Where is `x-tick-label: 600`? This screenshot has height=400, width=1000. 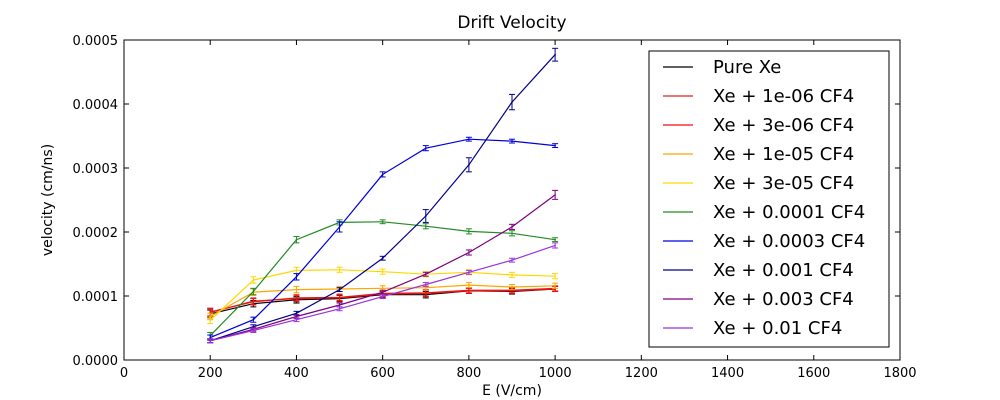
x-tick-label: 600 is located at coordinates (382, 373).